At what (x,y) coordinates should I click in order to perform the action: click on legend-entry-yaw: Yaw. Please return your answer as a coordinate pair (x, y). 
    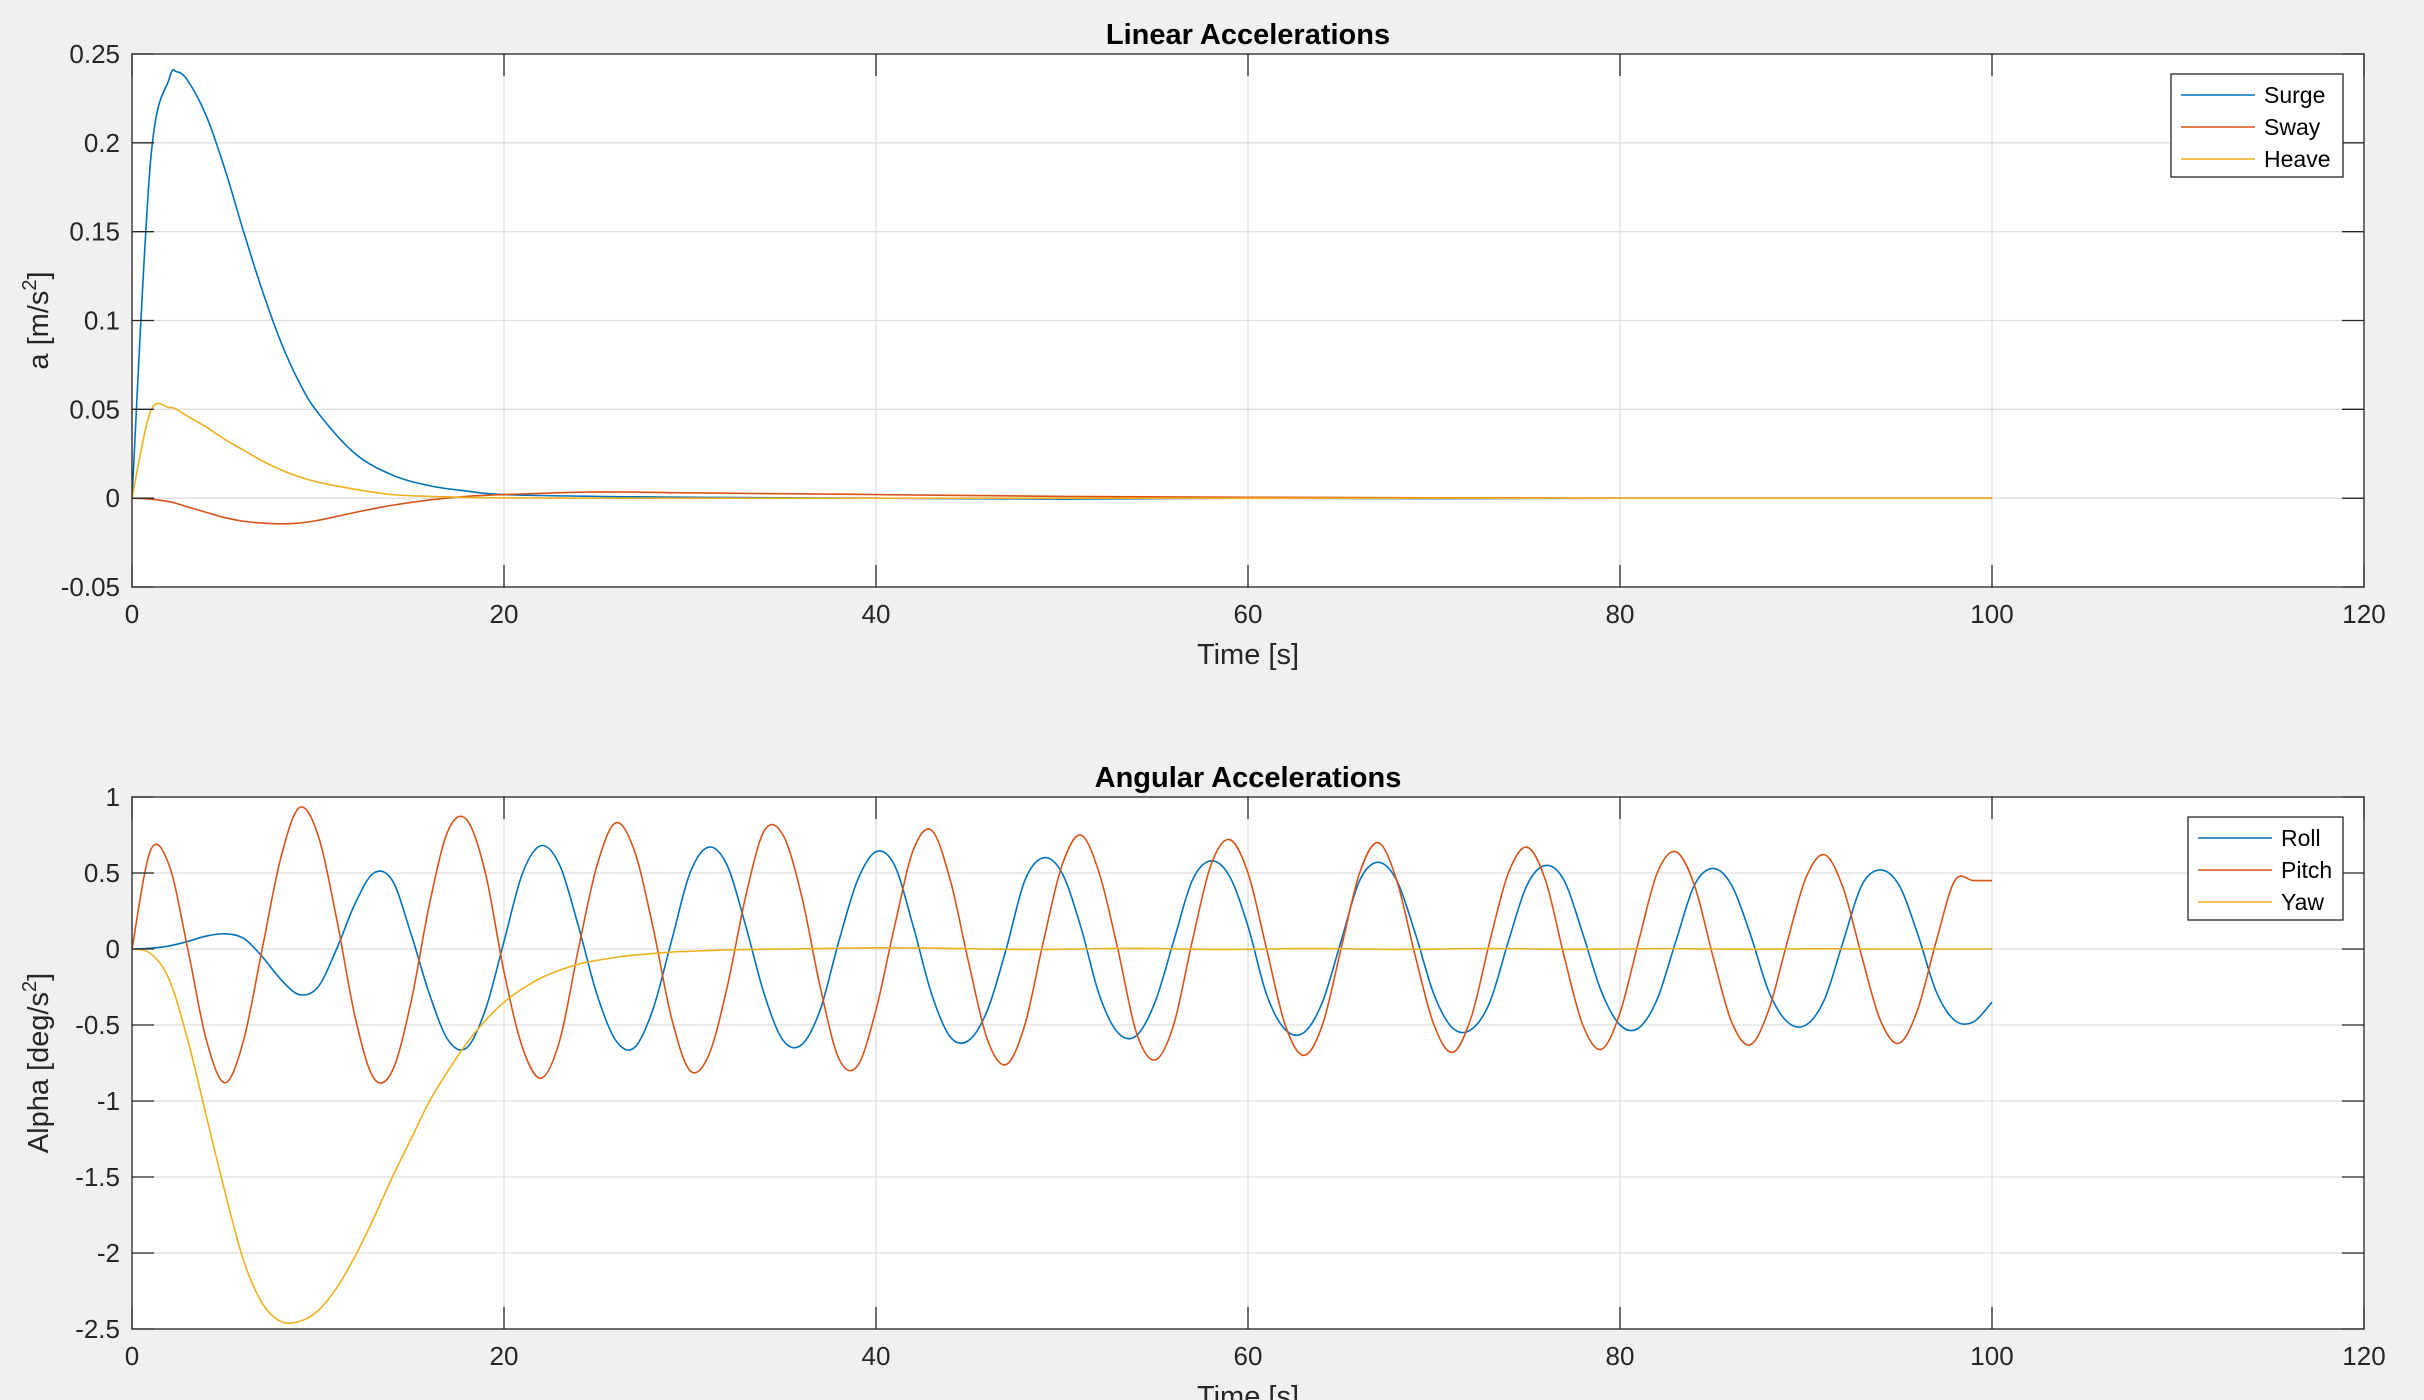
    Looking at the image, I should click on (2302, 902).